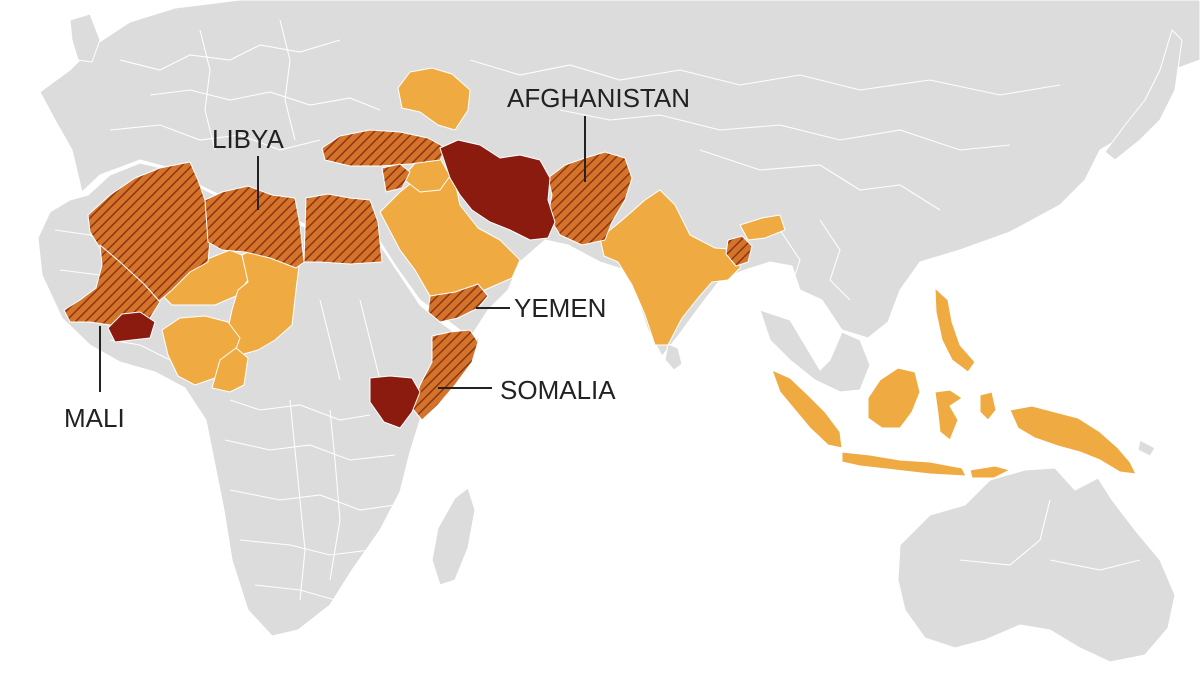  What do you see at coordinates (395, 402) in the screenshot?
I see `region-kenya` at bounding box center [395, 402].